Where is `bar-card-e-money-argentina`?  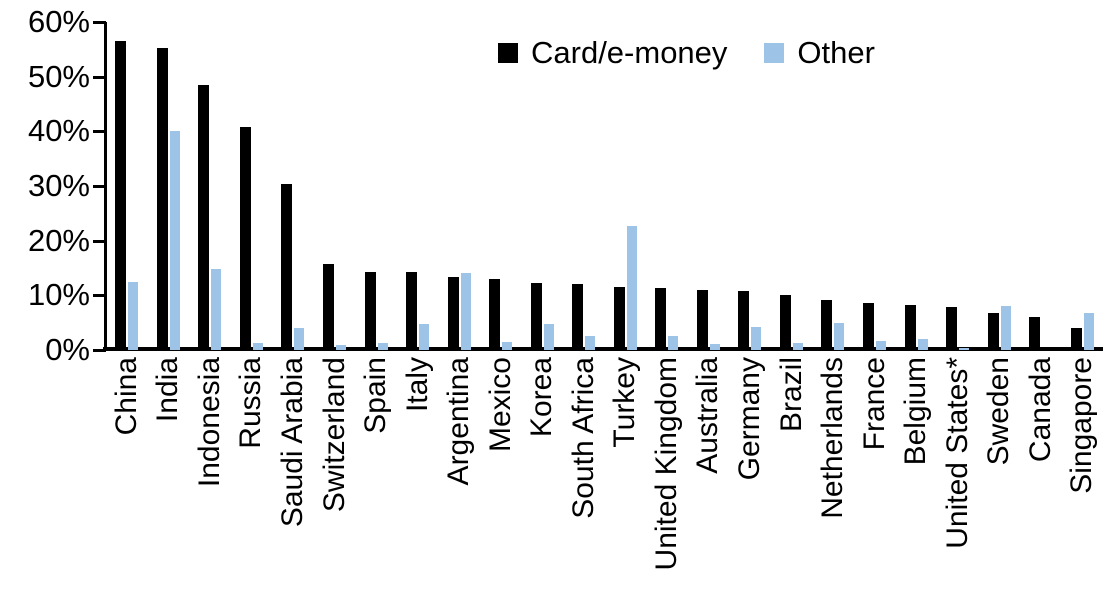 bar-card-e-money-argentina is located at coordinates (453, 313).